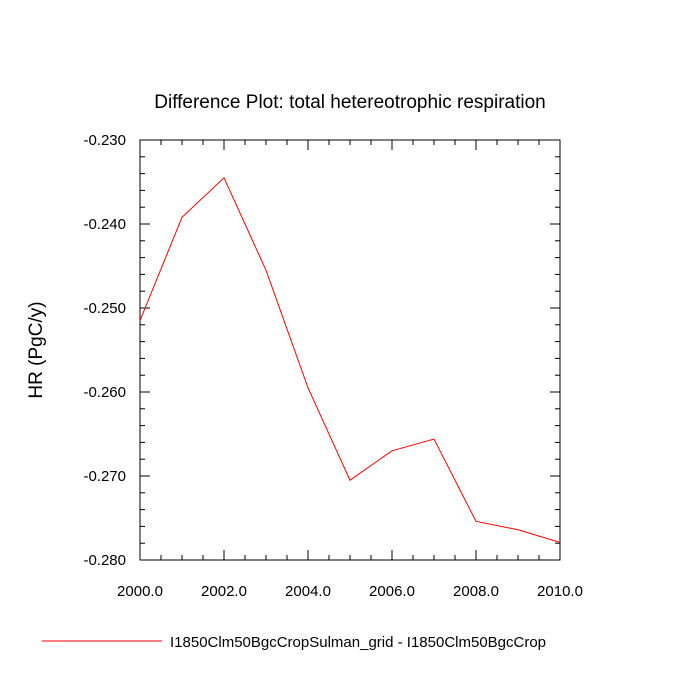 The height and width of the screenshot is (700, 700). What do you see at coordinates (560, 591) in the screenshot?
I see `x-tick-label: 2010.0` at bounding box center [560, 591].